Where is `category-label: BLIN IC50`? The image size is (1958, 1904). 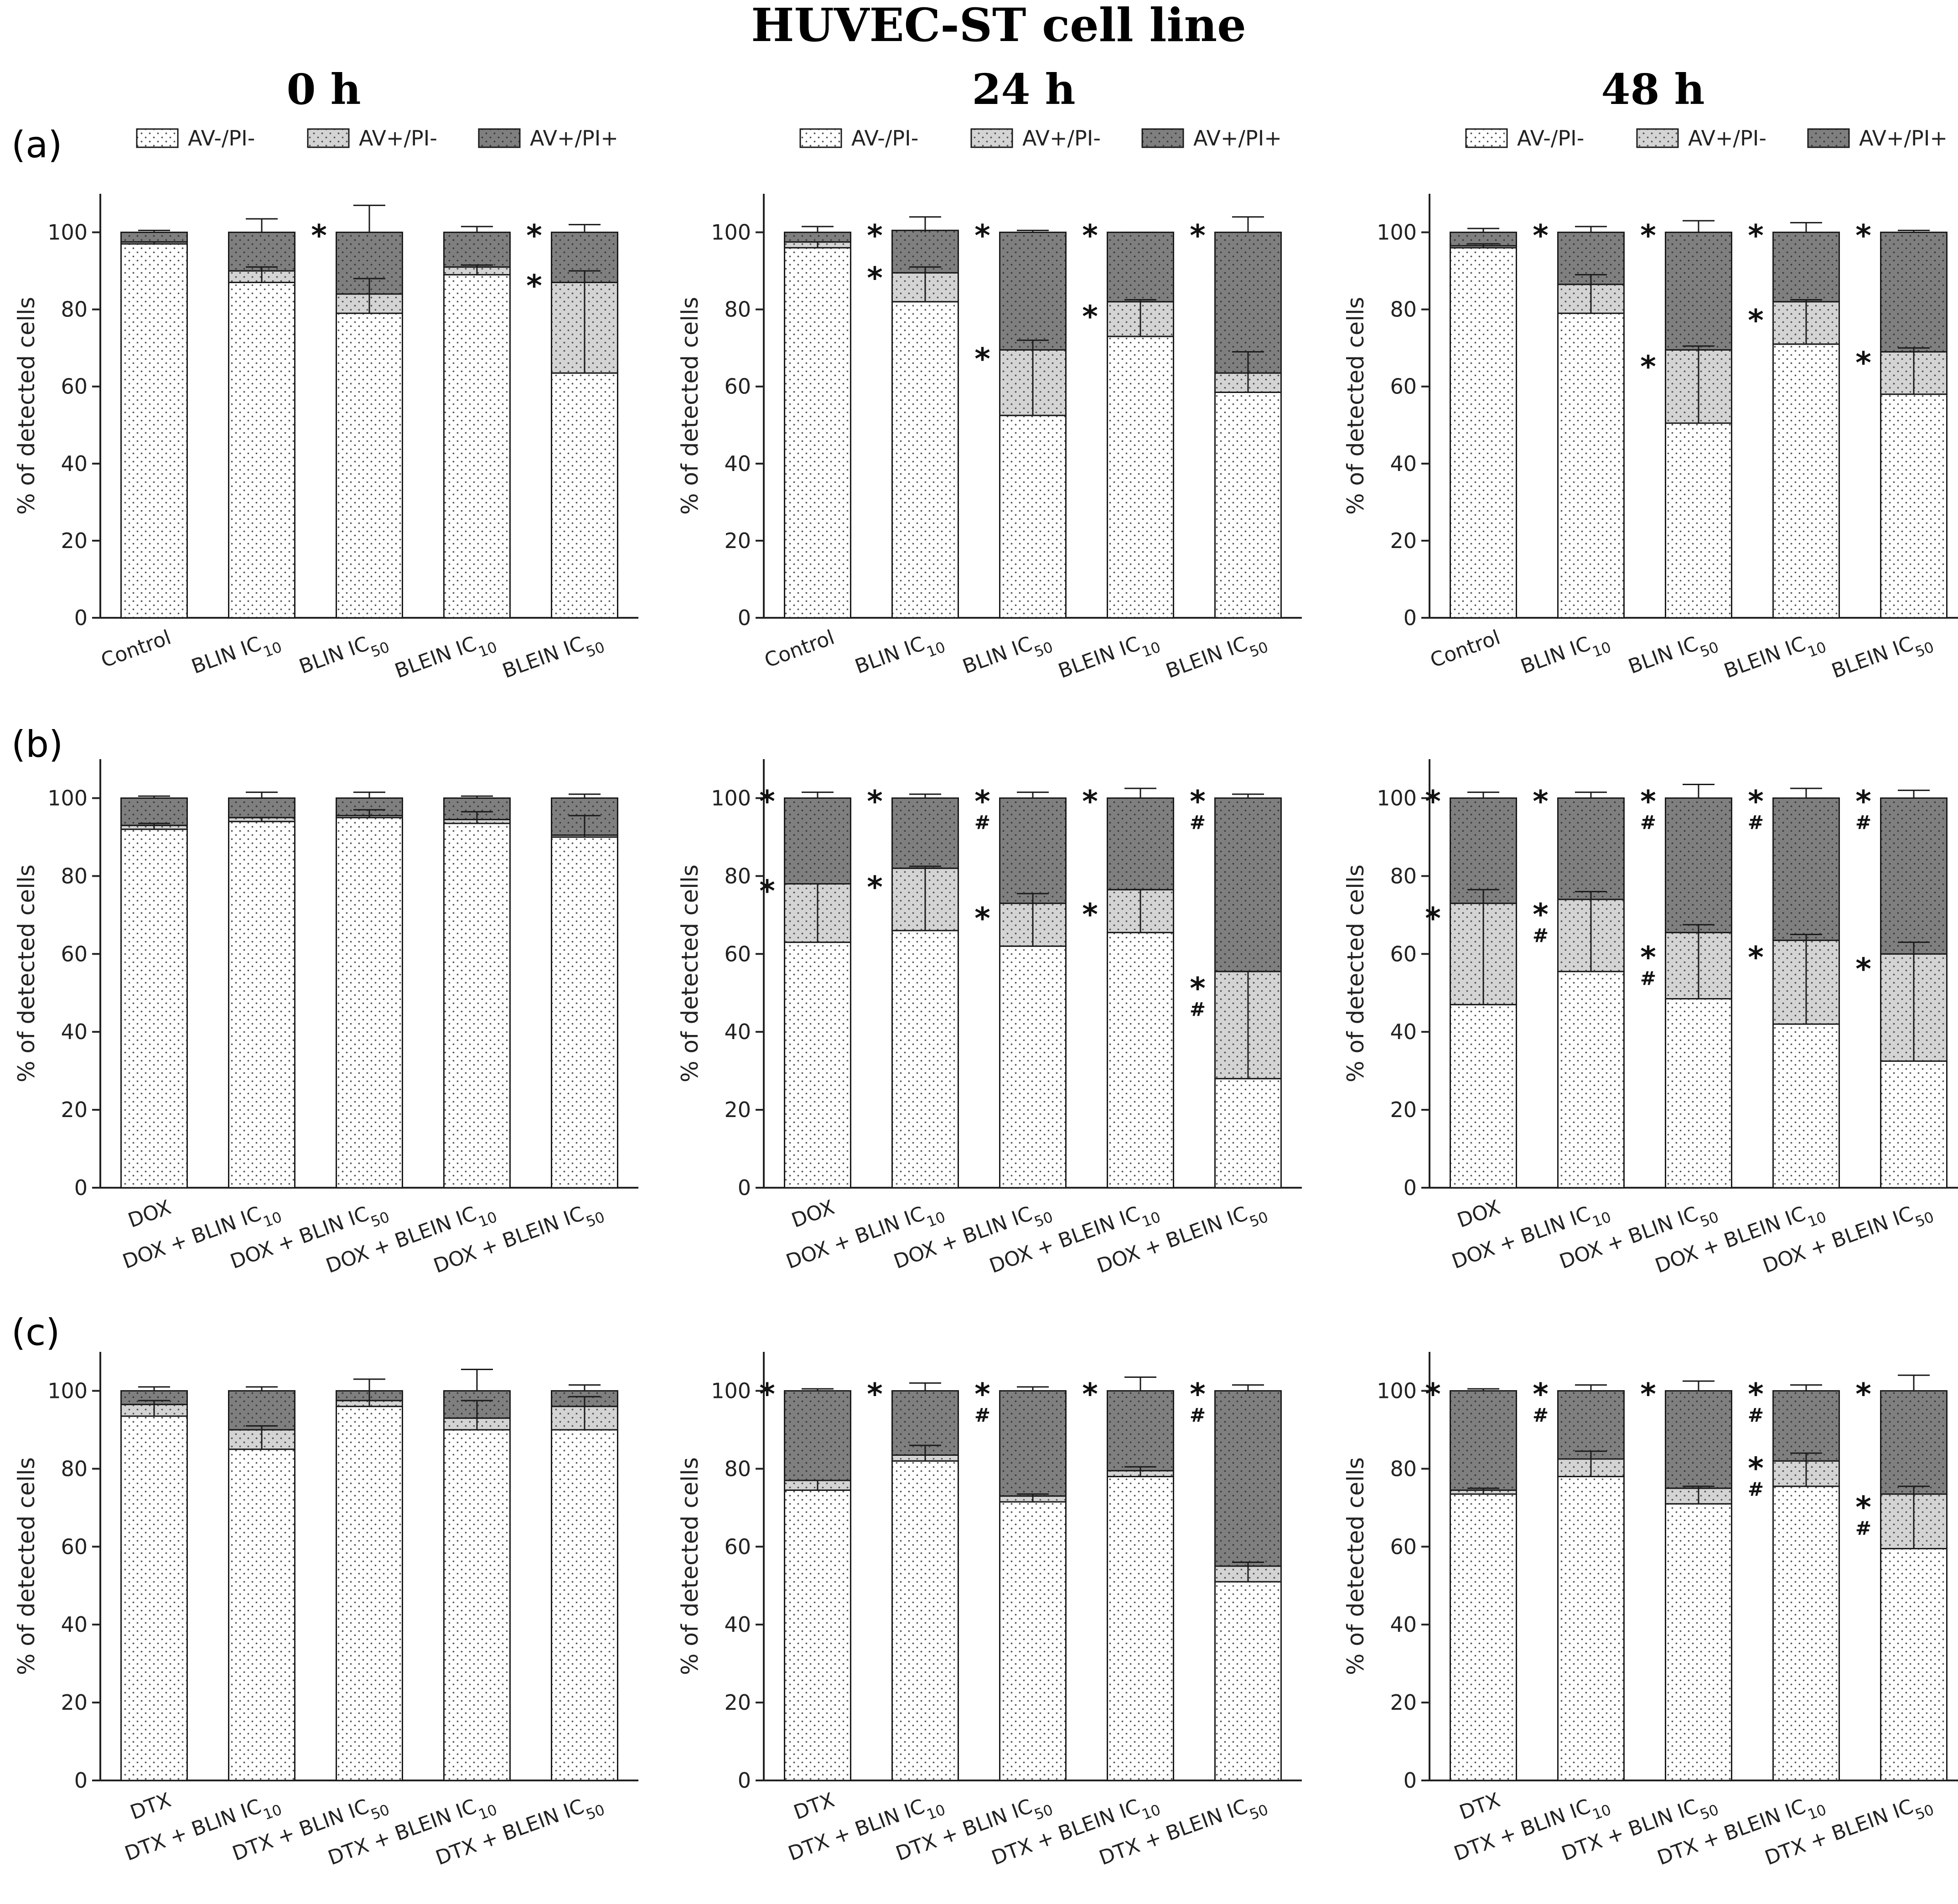 category-label: BLIN IC50 is located at coordinates (344, 656).